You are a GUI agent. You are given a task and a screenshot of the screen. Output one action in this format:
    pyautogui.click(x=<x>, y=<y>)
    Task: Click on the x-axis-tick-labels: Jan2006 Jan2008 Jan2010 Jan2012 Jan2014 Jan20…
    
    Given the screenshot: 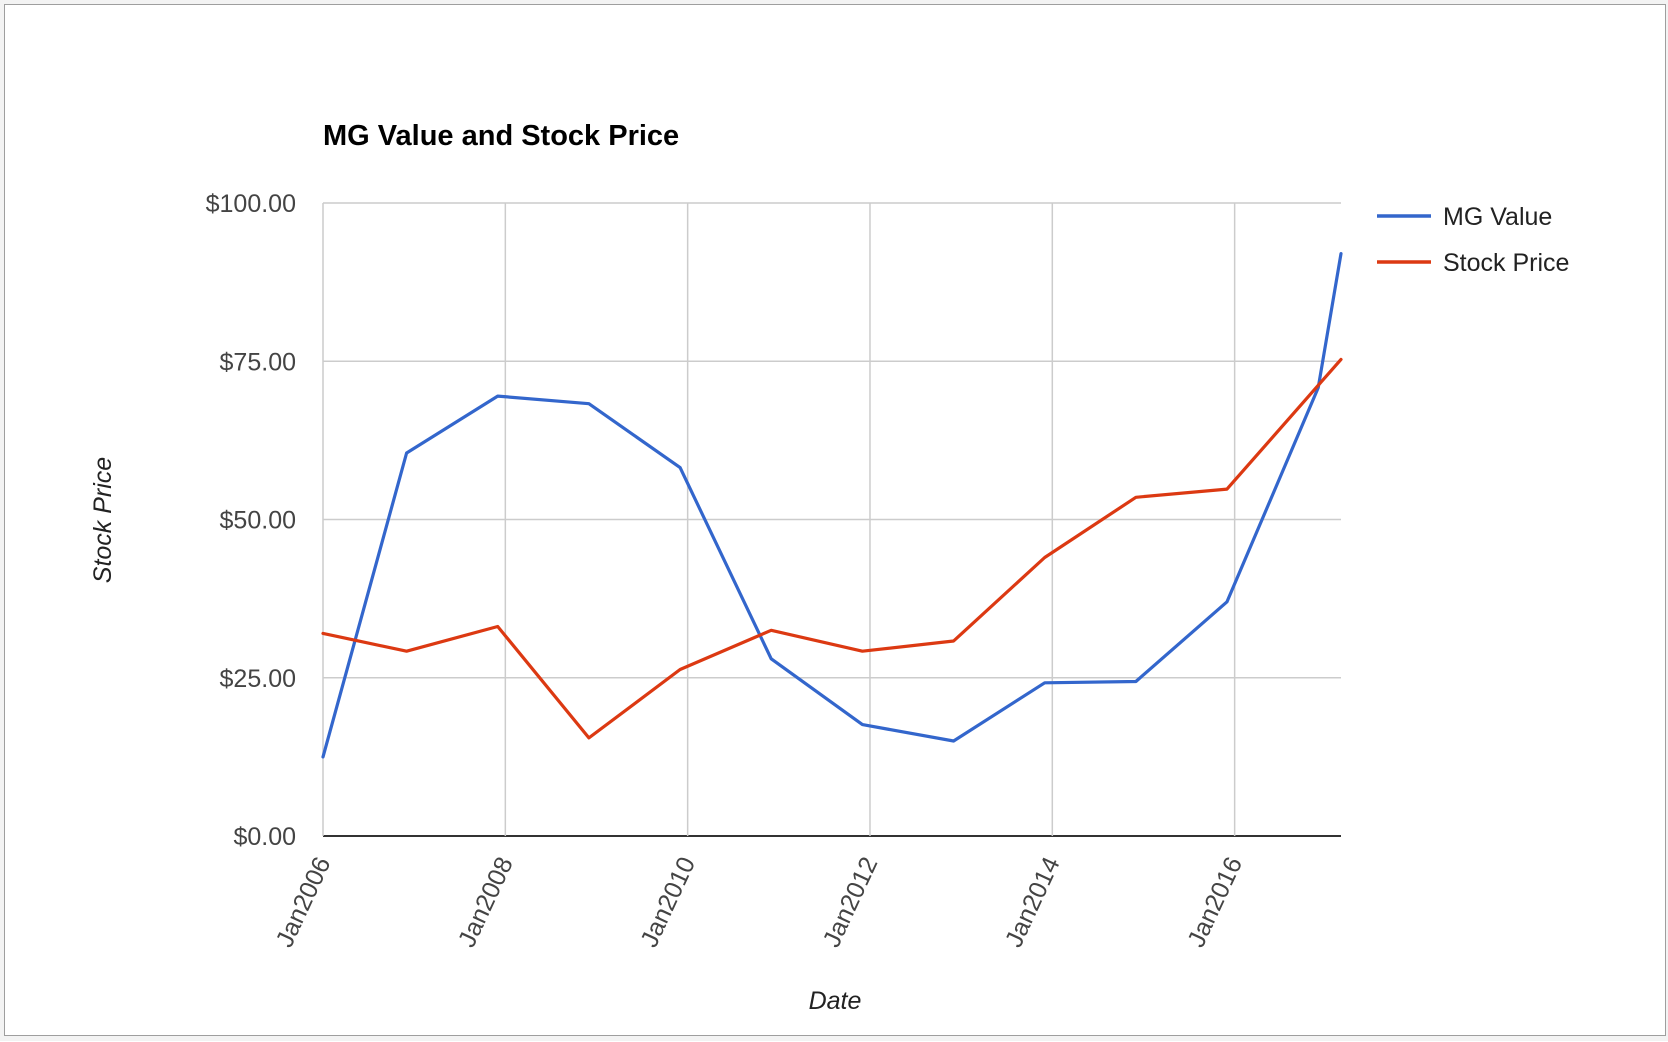 What is the action you would take?
    pyautogui.click(x=760, y=902)
    